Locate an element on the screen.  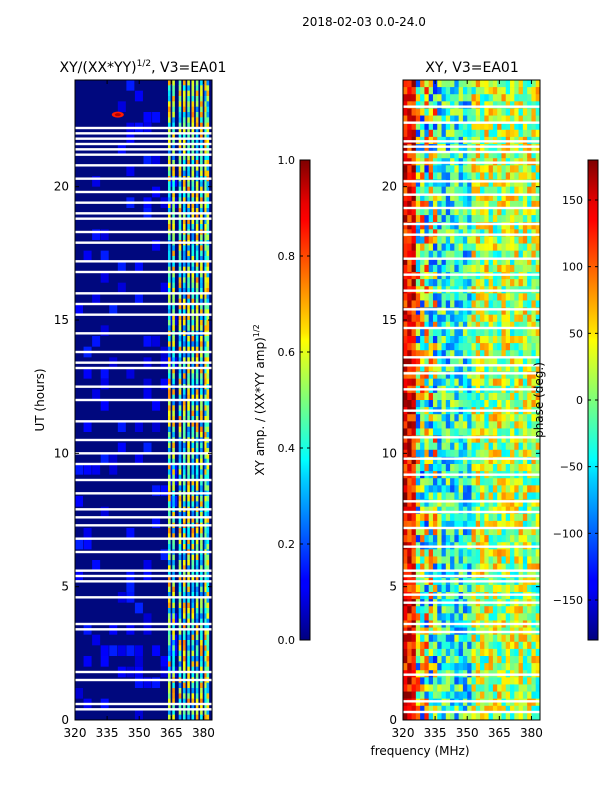
y-tick-label: 10 is located at coordinates (389, 453).